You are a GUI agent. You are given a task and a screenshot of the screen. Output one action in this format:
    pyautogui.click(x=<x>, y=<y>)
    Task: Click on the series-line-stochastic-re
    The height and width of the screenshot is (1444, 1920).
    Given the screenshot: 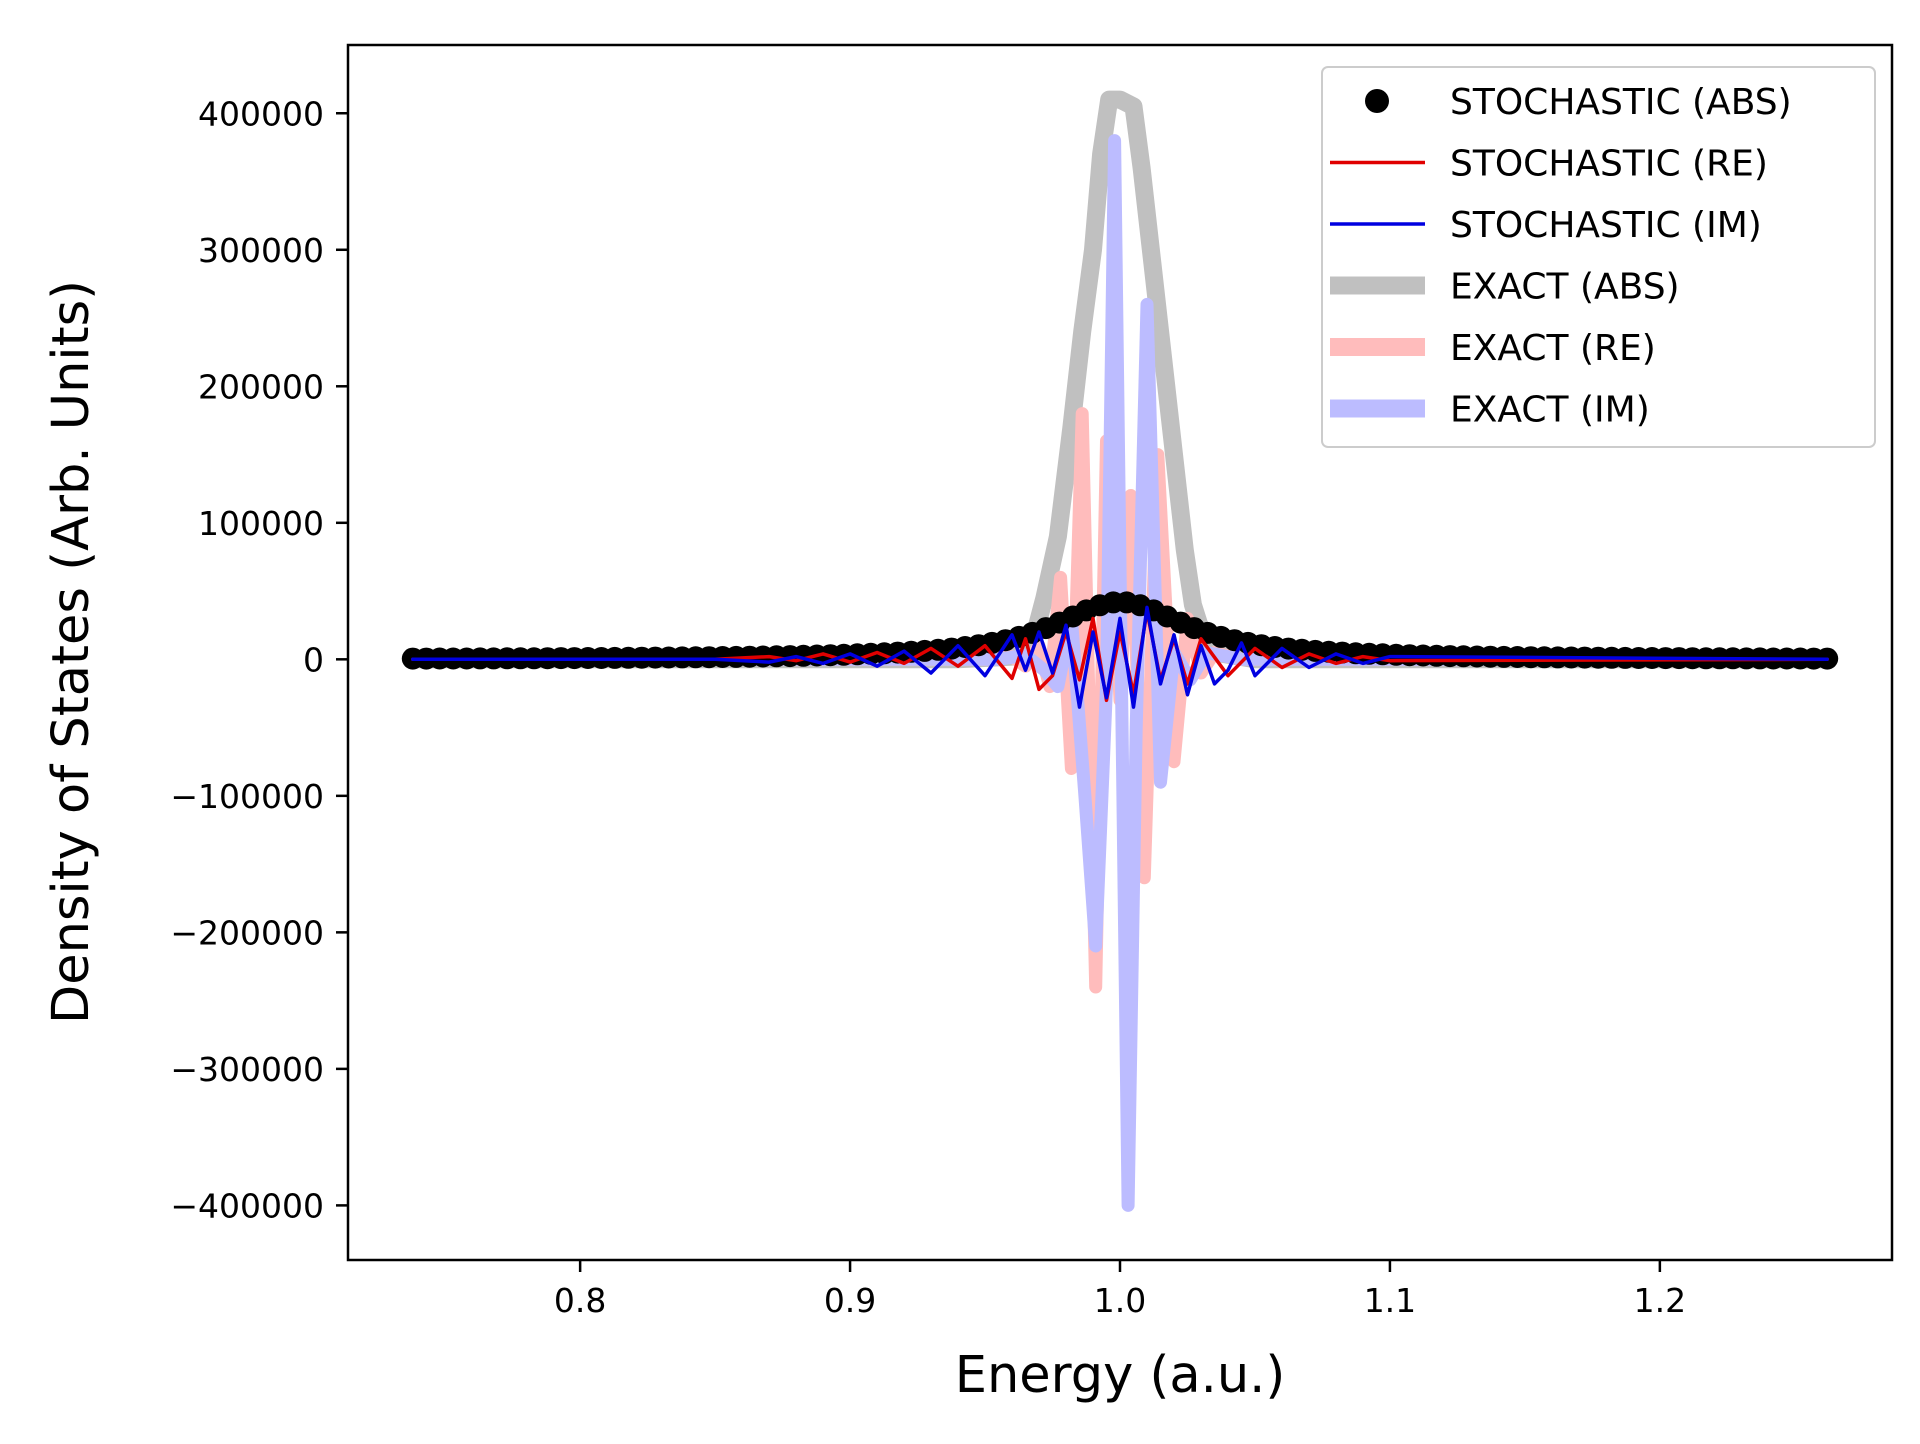 What is the action you would take?
    pyautogui.click(x=1120, y=656)
    